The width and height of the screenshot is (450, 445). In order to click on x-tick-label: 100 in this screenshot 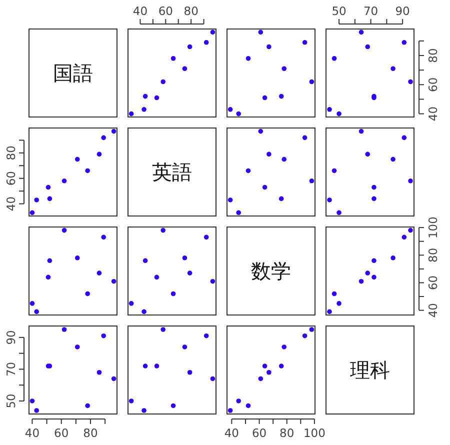, I will do `click(314, 433)`.